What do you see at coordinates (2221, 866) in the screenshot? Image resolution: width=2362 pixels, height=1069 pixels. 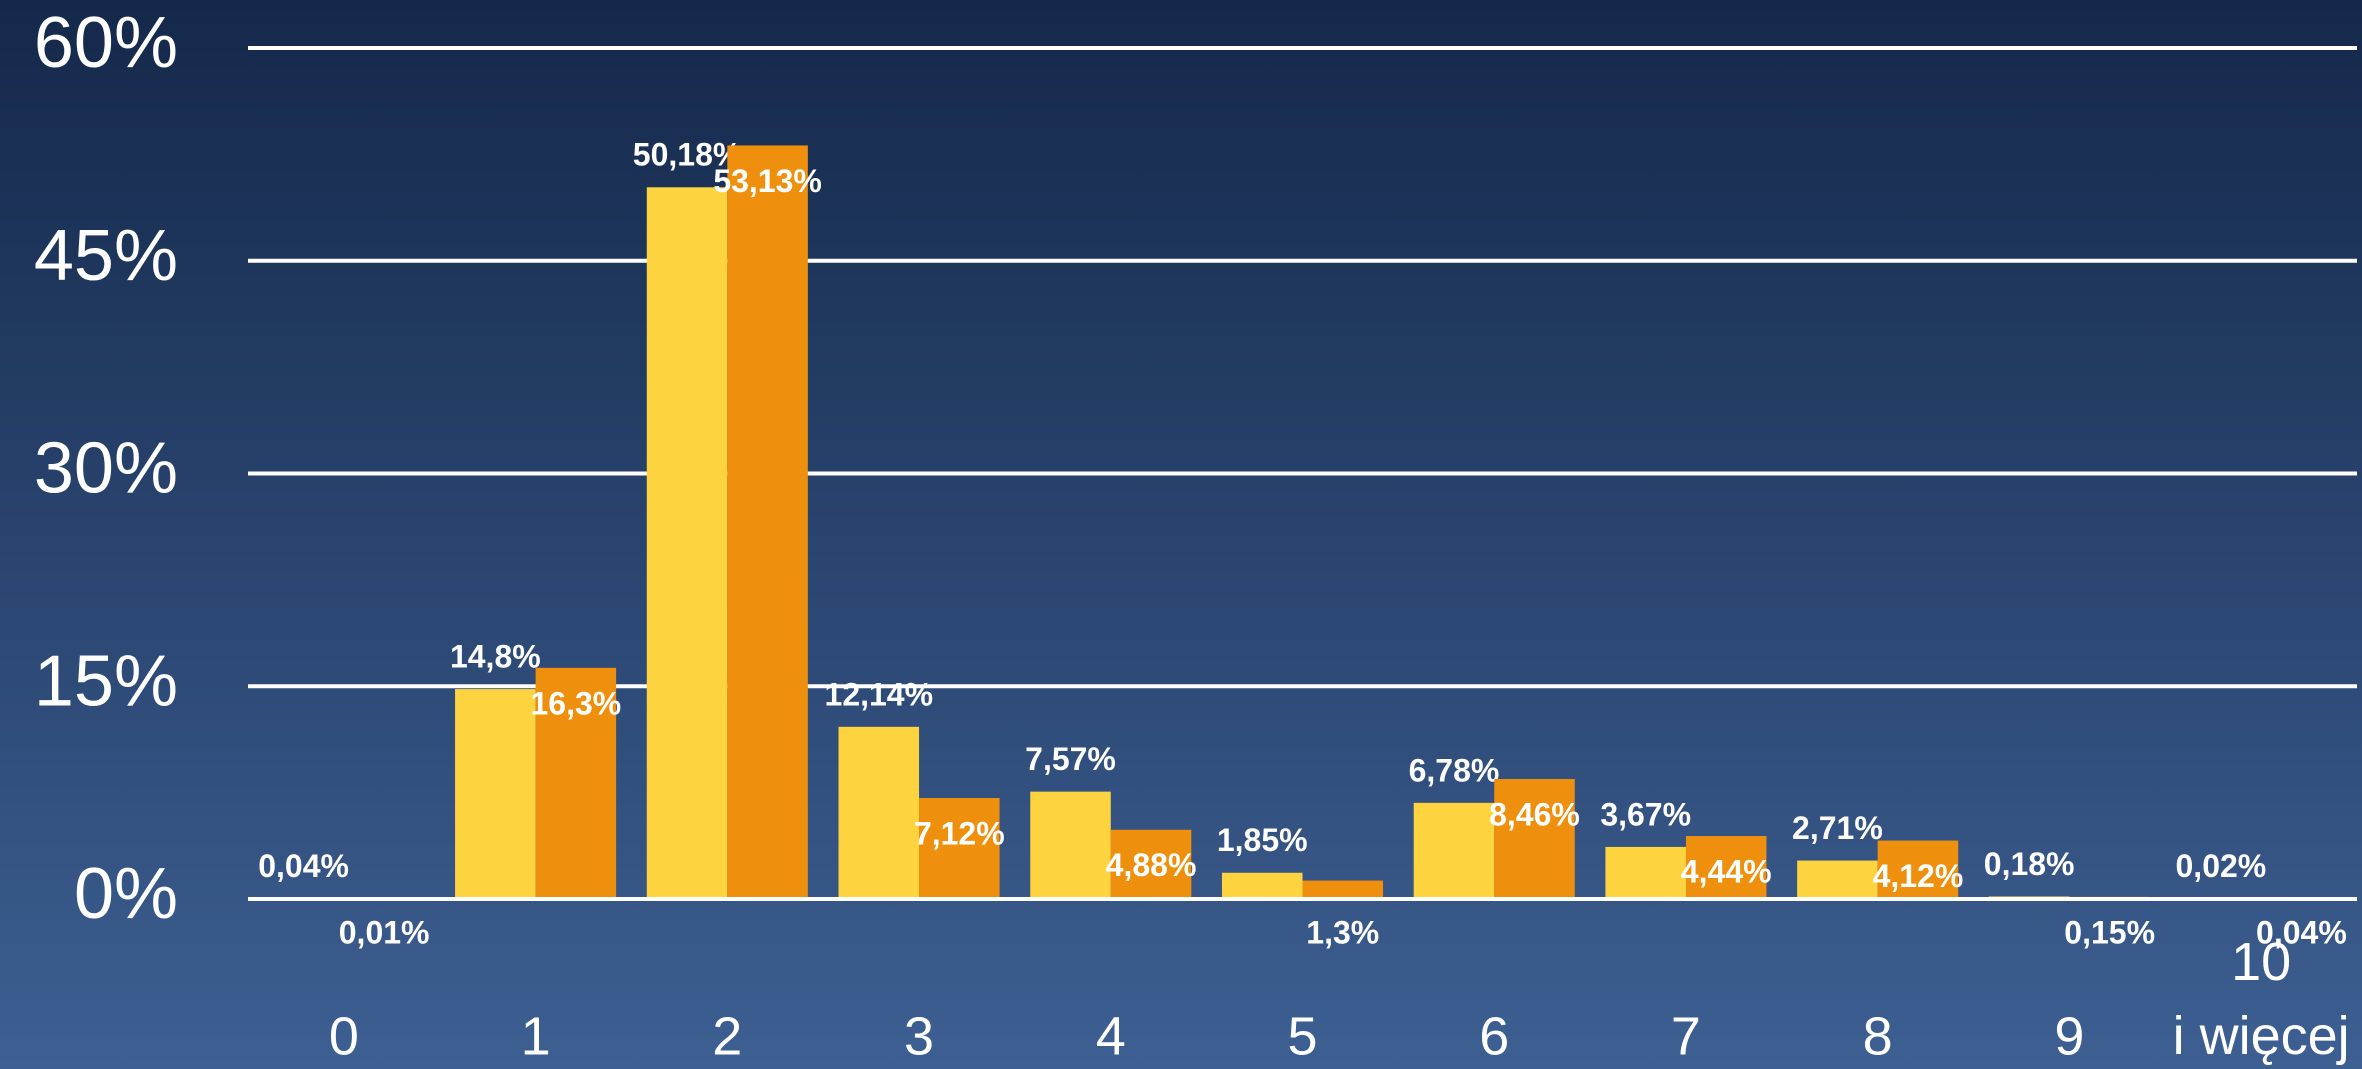 I see `value-label: 0,02%` at bounding box center [2221, 866].